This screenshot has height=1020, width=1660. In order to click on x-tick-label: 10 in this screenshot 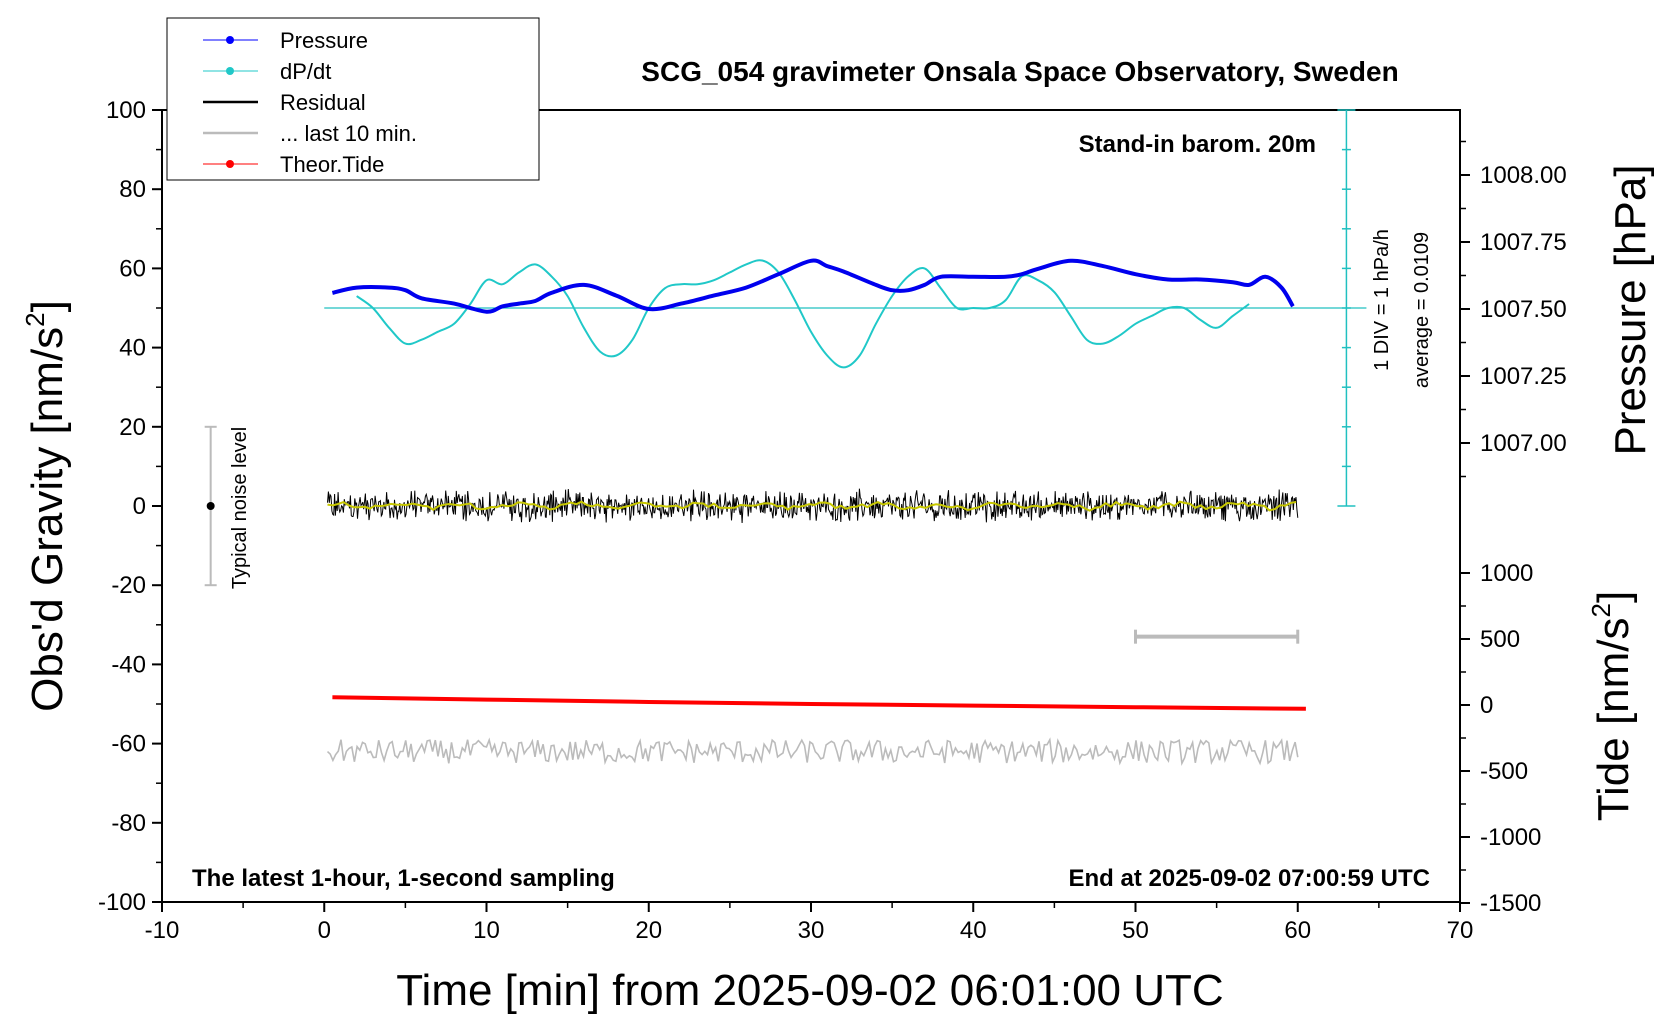, I will do `click(486, 930)`.